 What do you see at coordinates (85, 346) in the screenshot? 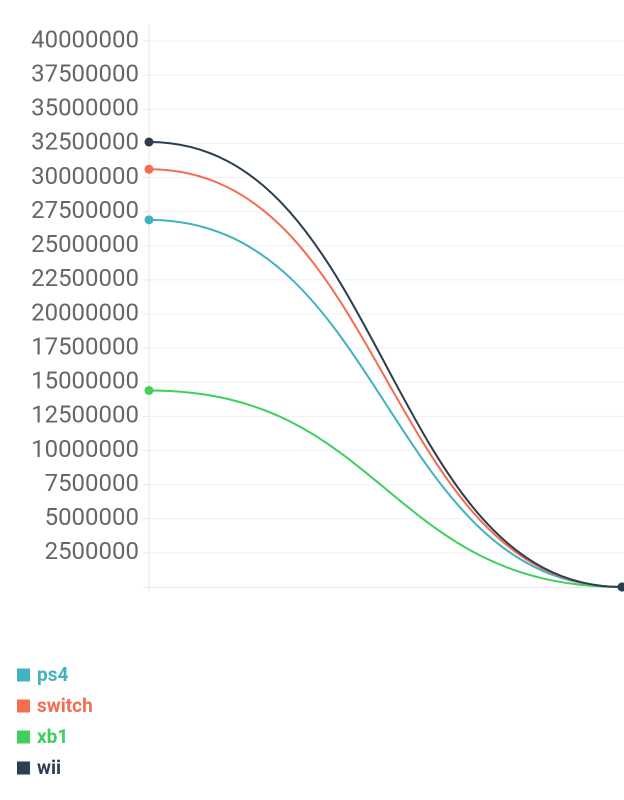
I see `y-tick-label: 17500000` at bounding box center [85, 346].